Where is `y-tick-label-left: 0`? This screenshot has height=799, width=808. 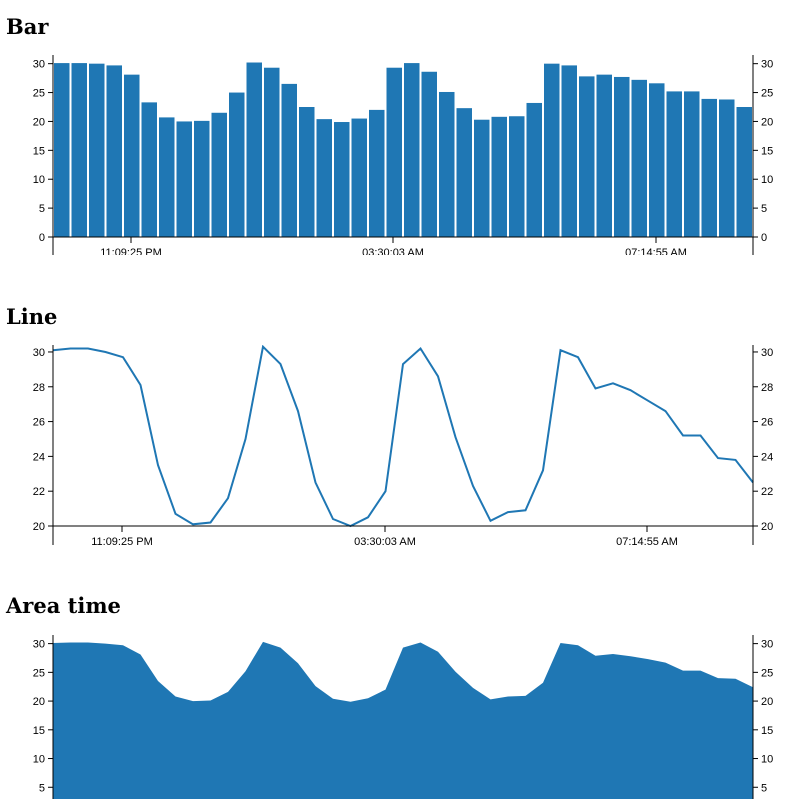
y-tick-label-left: 0 is located at coordinates (42, 238).